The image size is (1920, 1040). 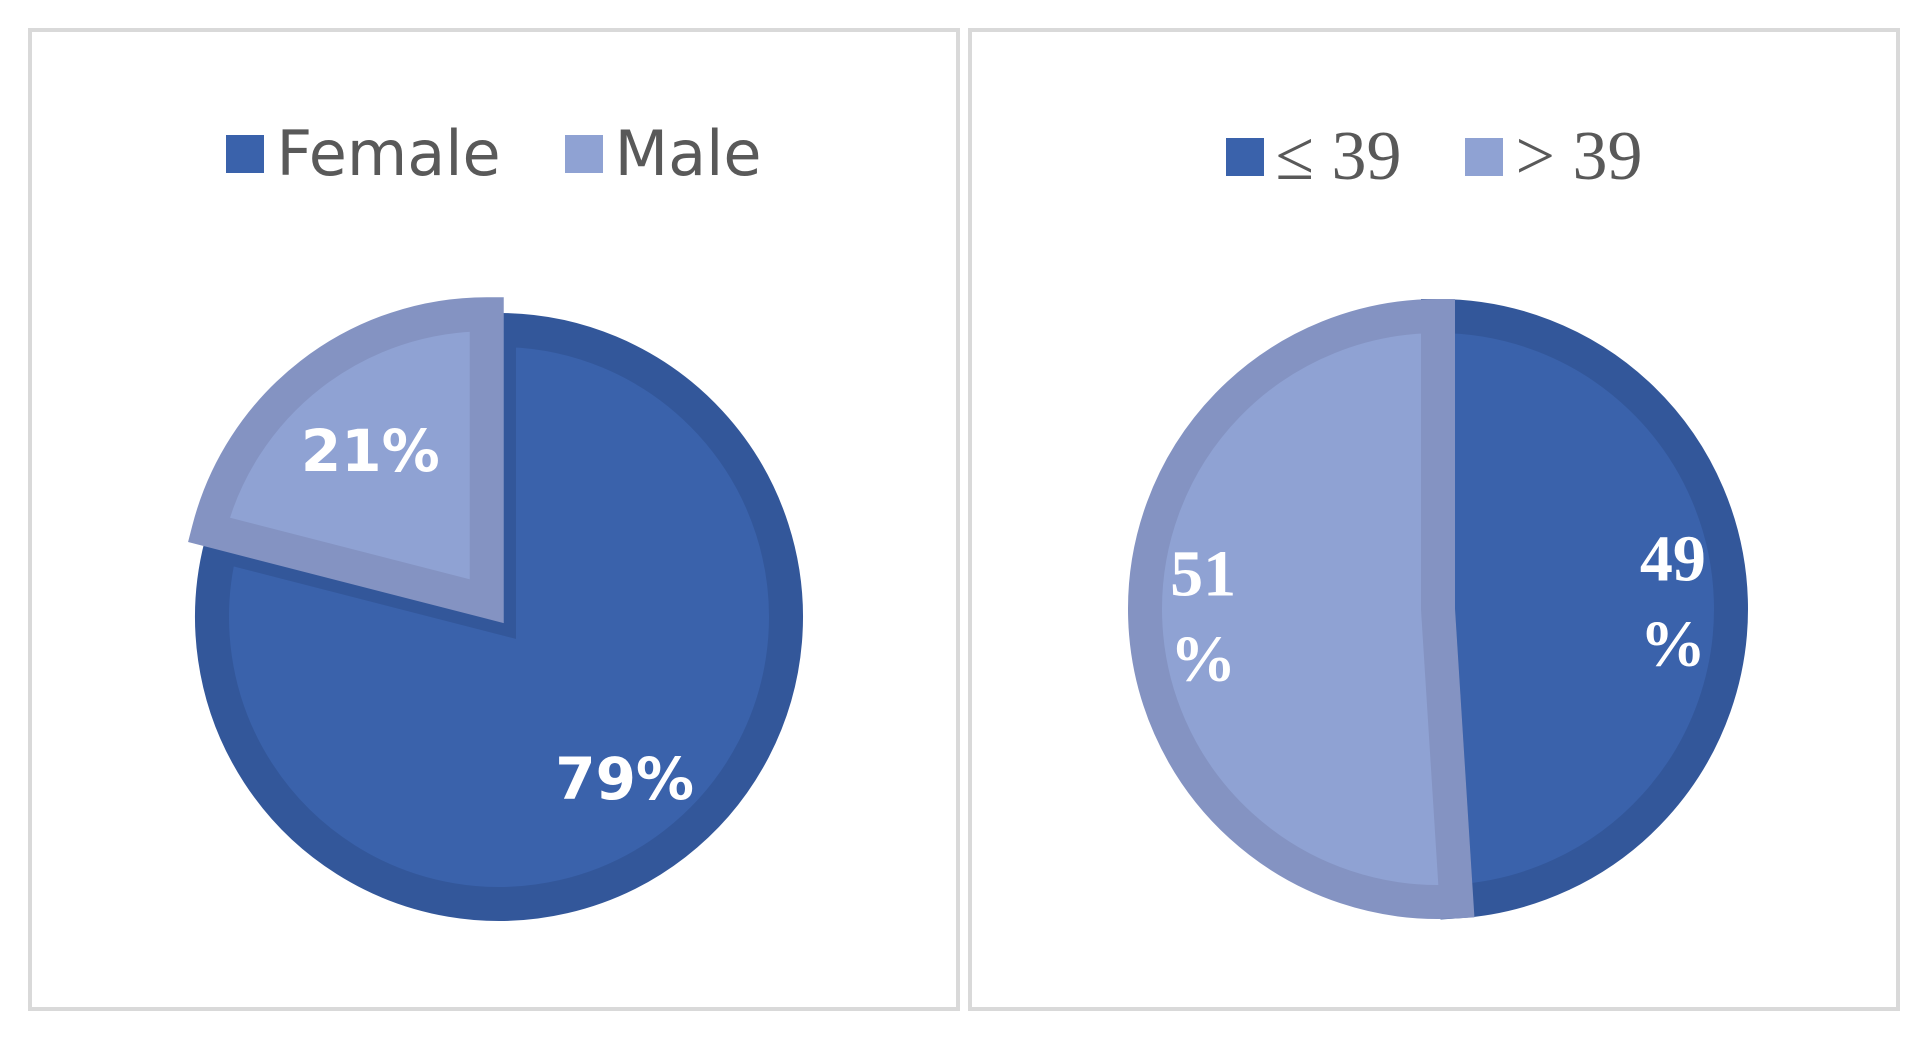 I want to click on legend-age: ≤ 39 > 39, so click(x=1434, y=157).